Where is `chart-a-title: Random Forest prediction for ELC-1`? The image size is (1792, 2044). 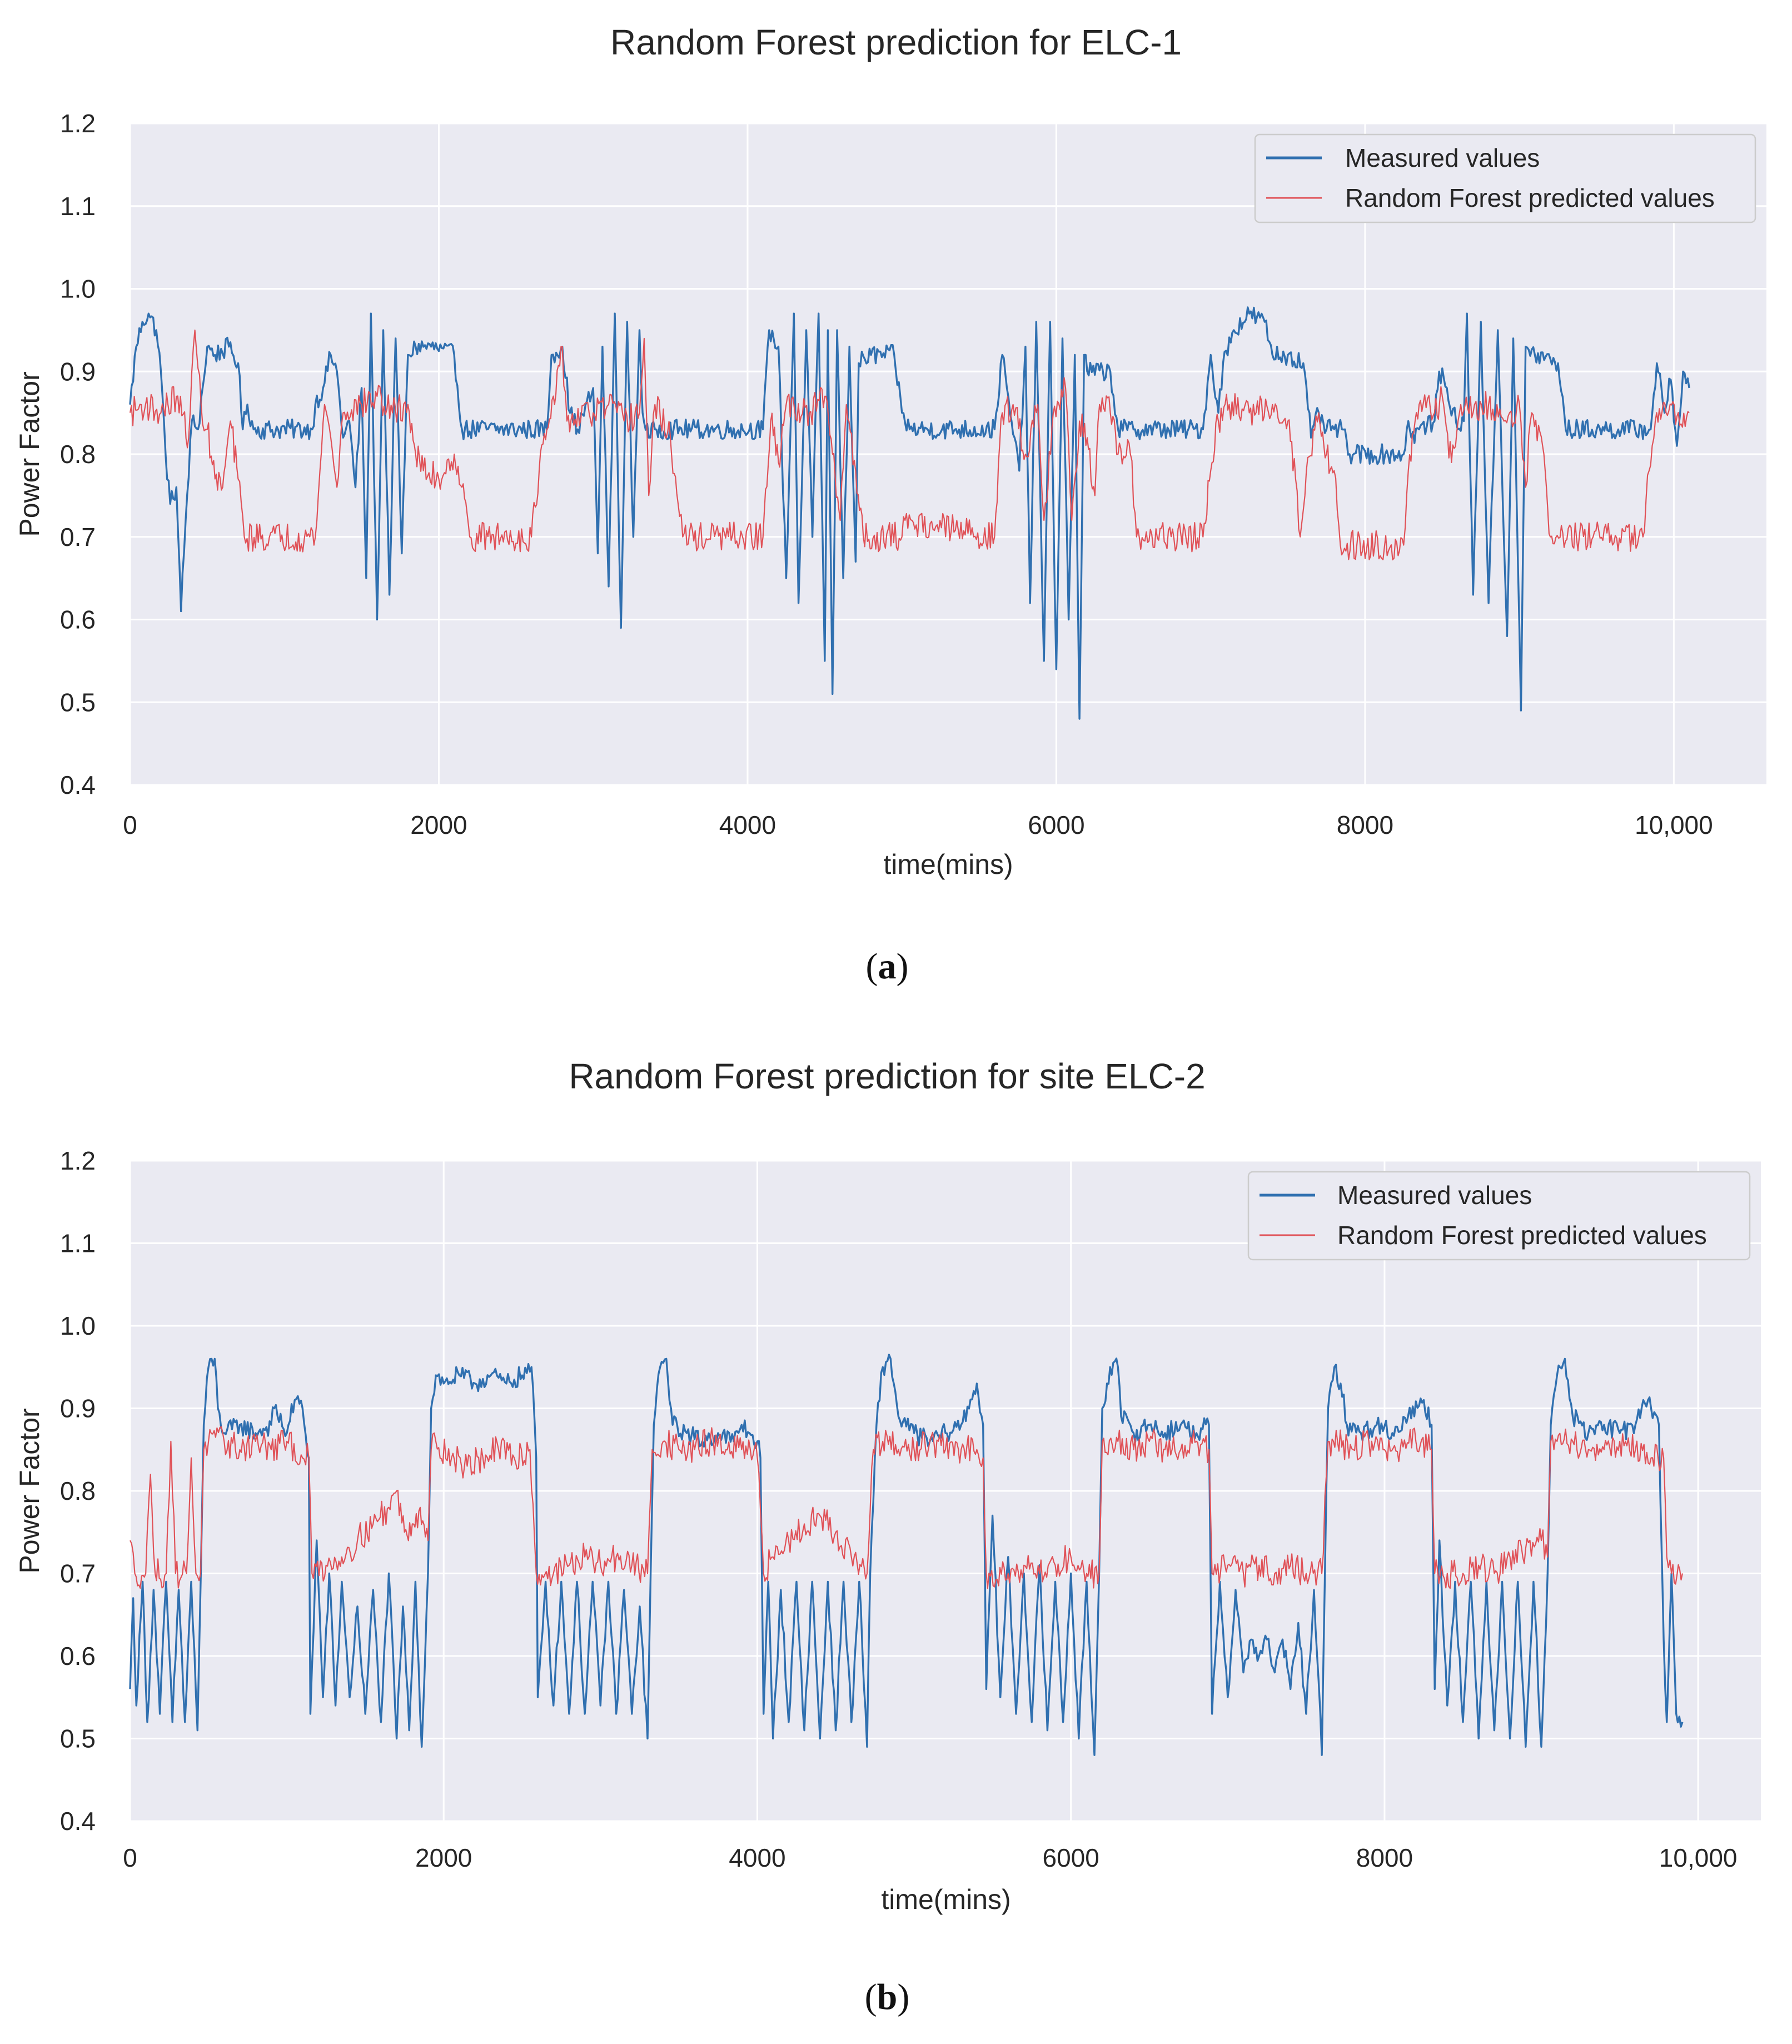
chart-a-title: Random Forest prediction for ELC-1 is located at coordinates (896, 42).